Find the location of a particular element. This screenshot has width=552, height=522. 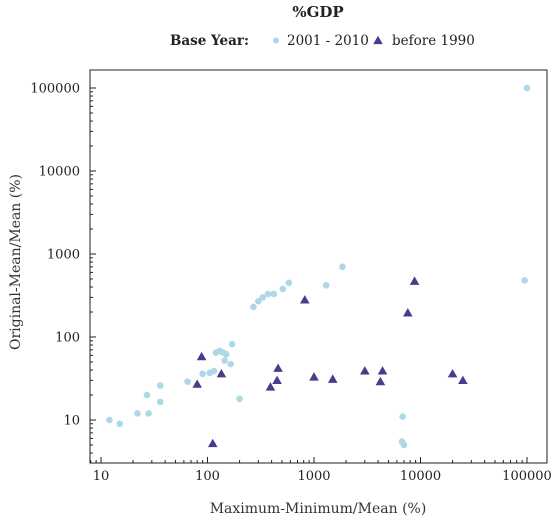

legend: Base Year: 2001 - 2010 before 1990 is located at coordinates (322, 41).